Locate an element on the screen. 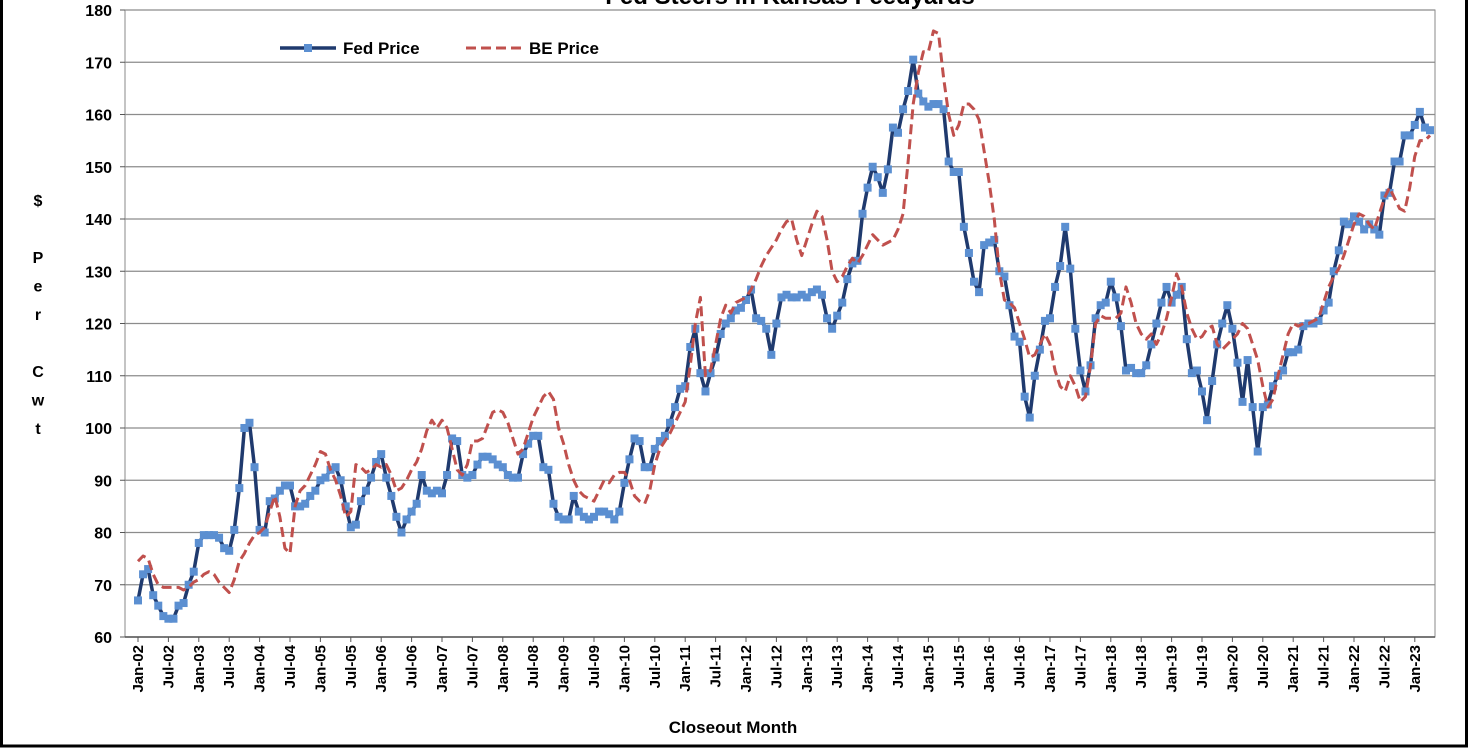  y-tick-label: 150 is located at coordinates (98, 168).